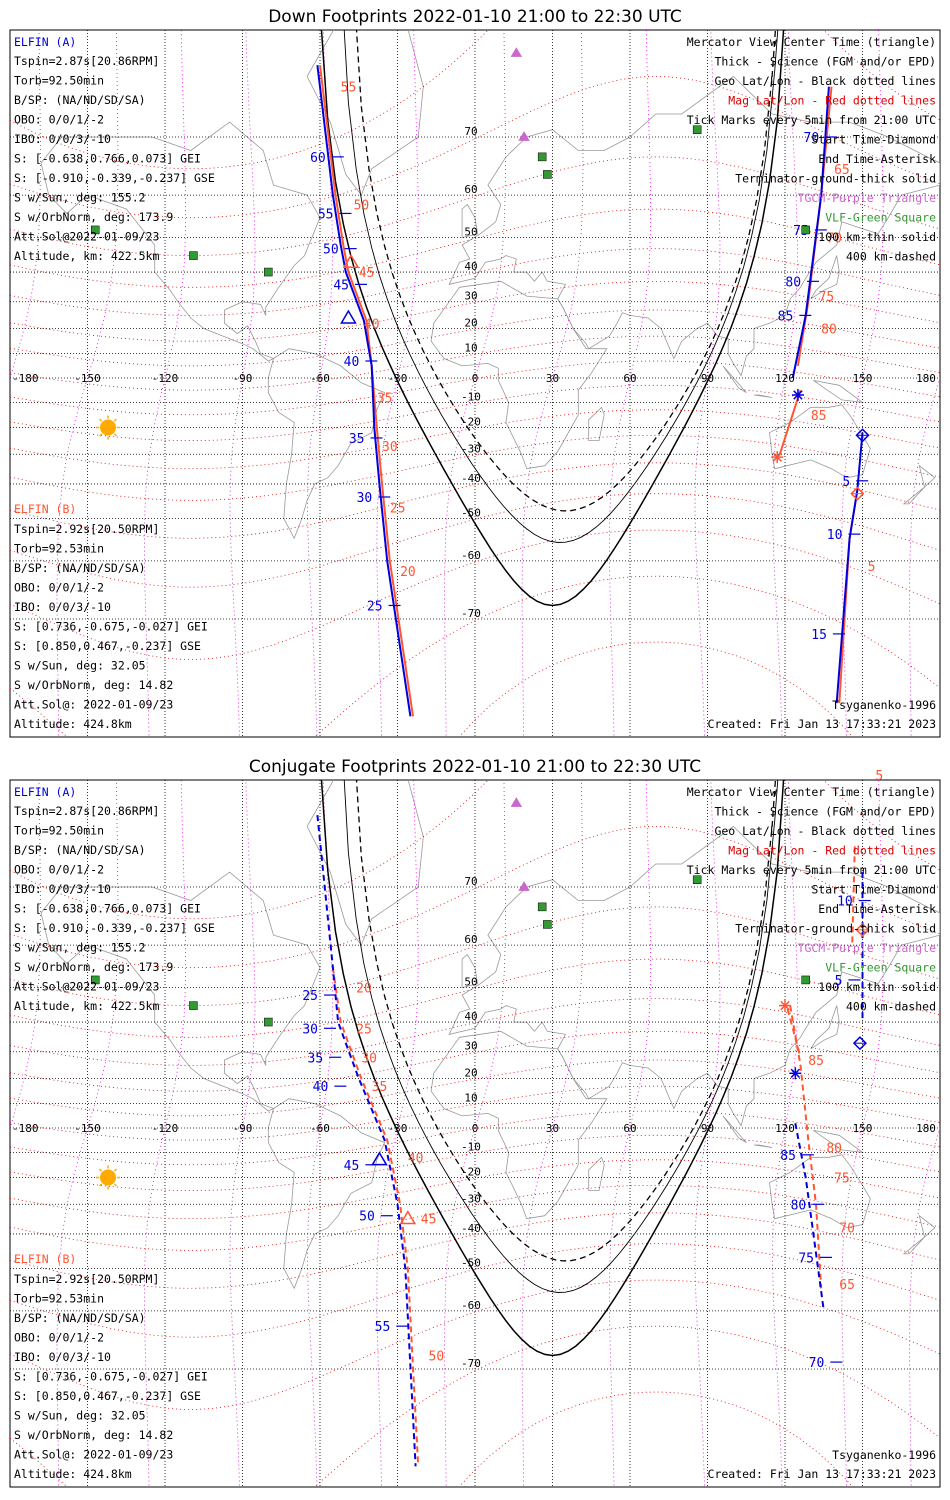  What do you see at coordinates (470, 323) in the screenshot?
I see `lat-label: 20` at bounding box center [470, 323].